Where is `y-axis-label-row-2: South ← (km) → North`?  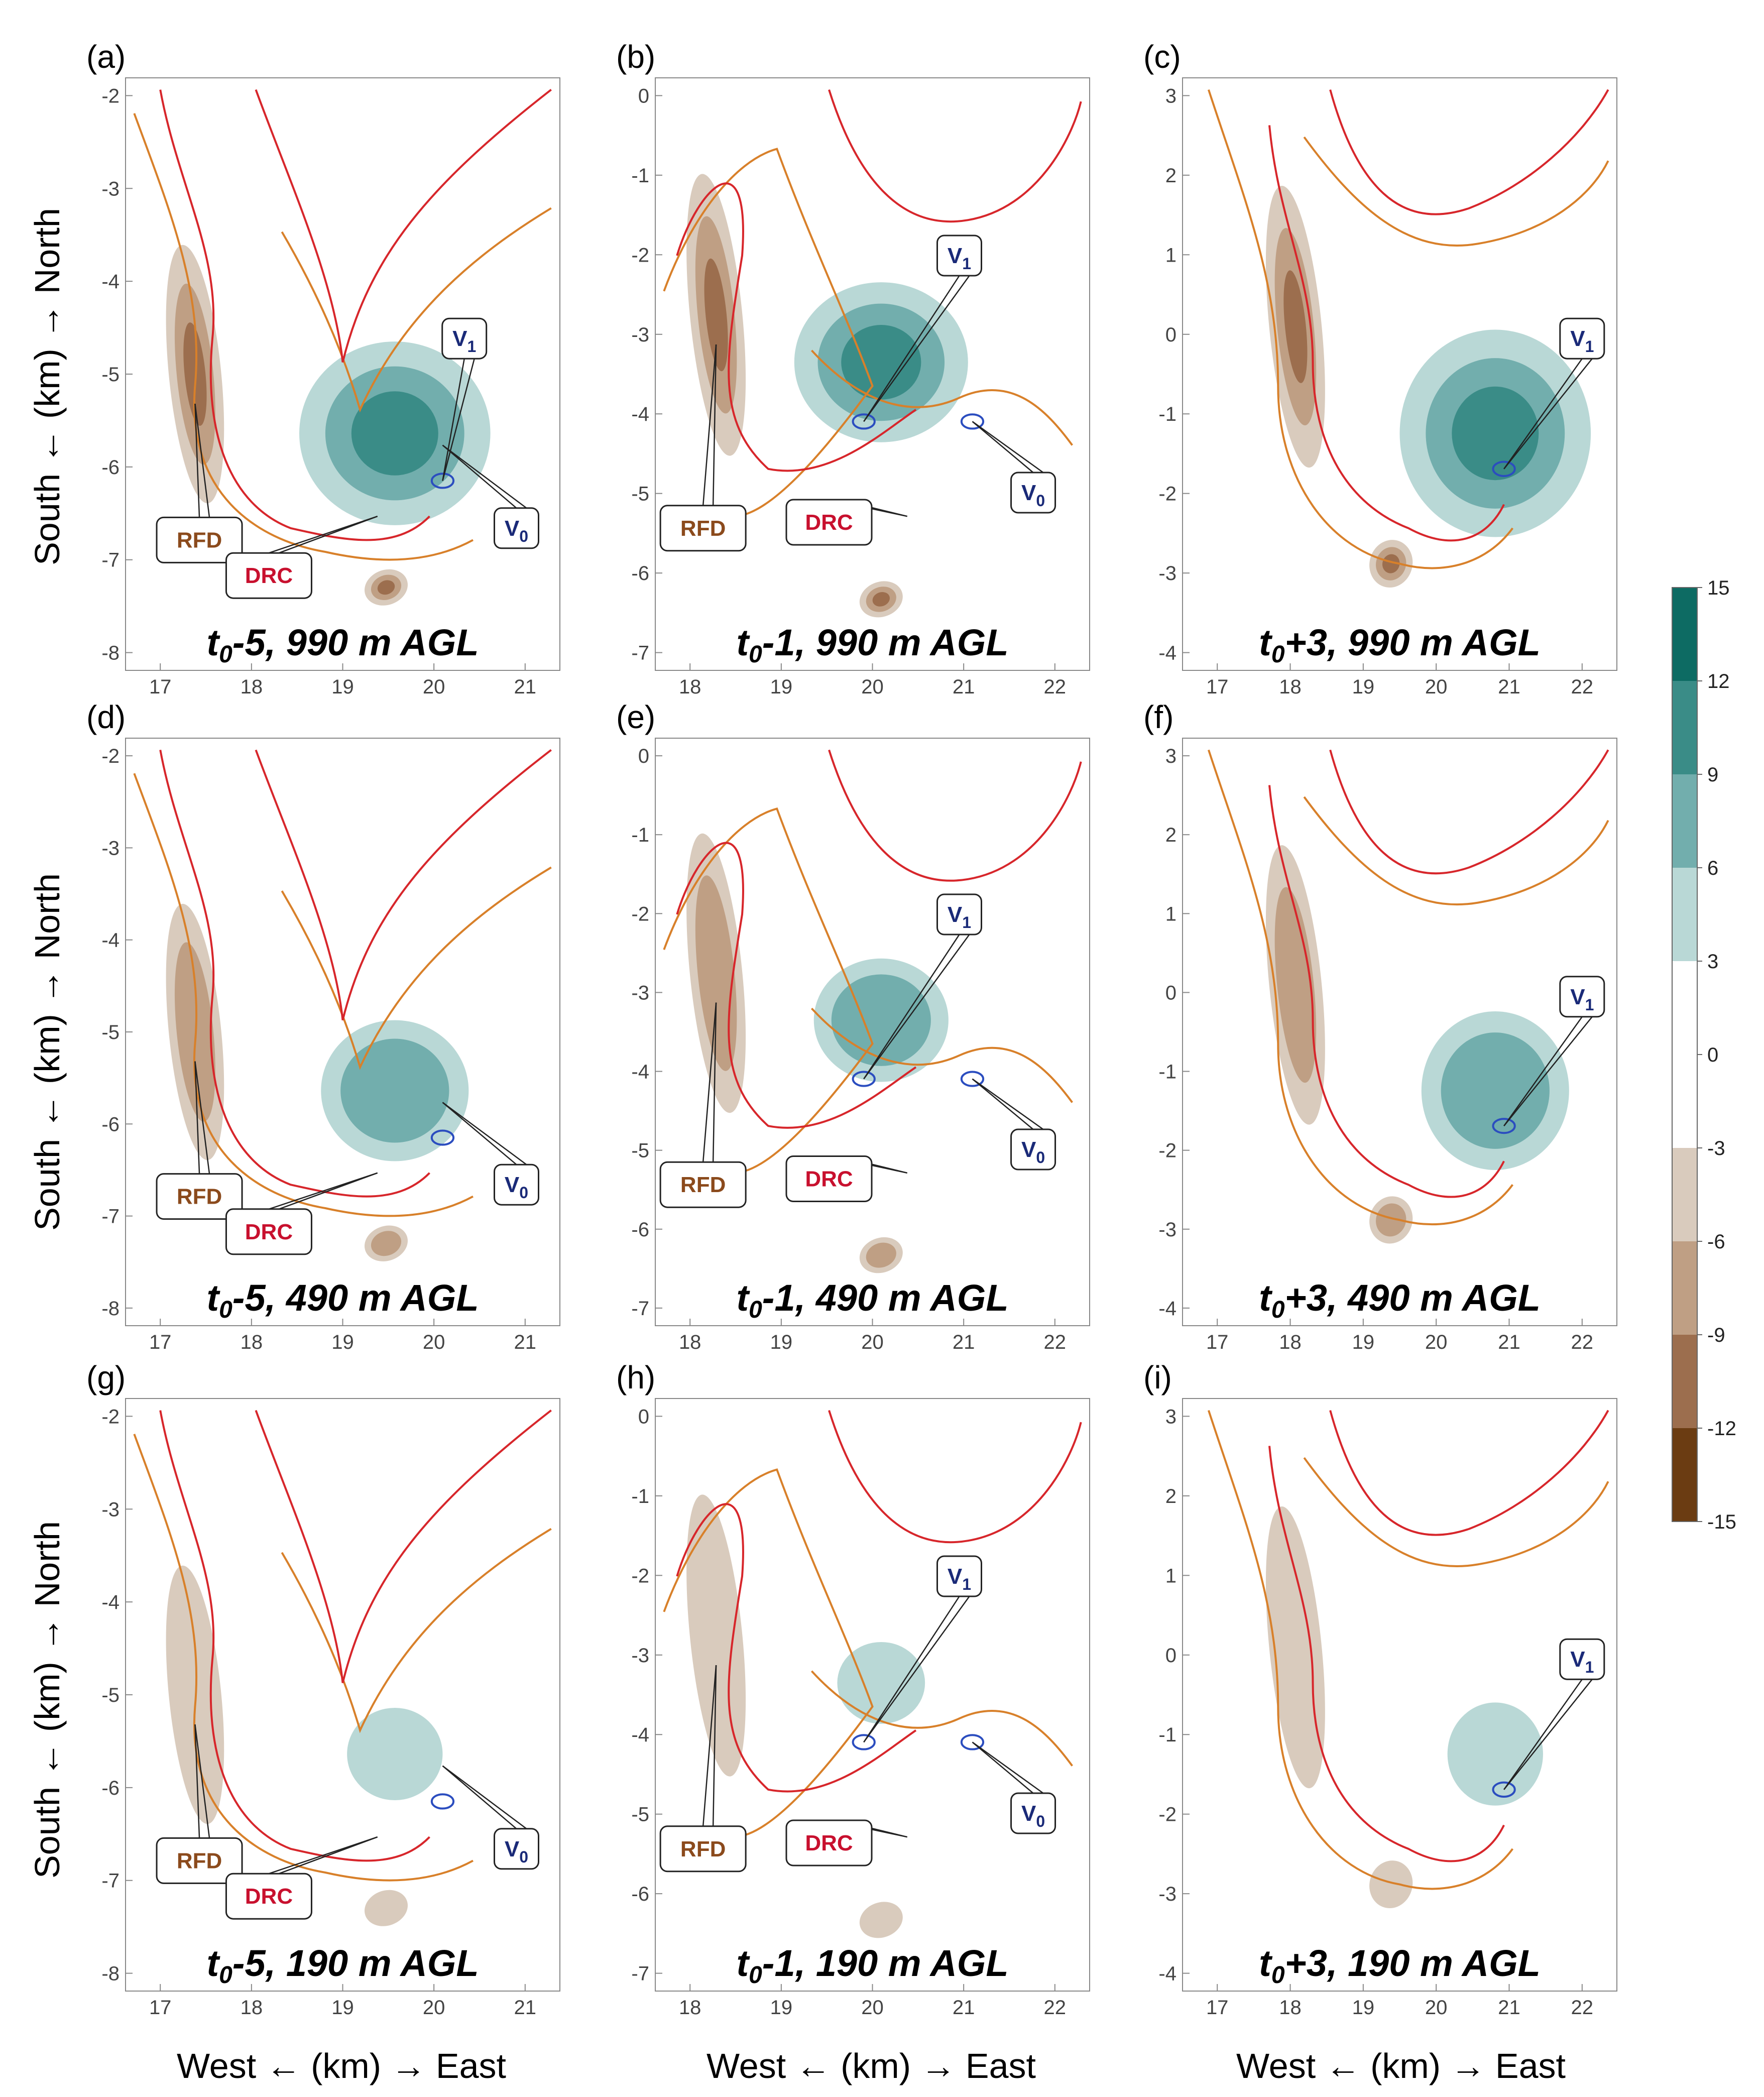
y-axis-label-row-2: South ← (km) → North is located at coordinates (47, 1052).